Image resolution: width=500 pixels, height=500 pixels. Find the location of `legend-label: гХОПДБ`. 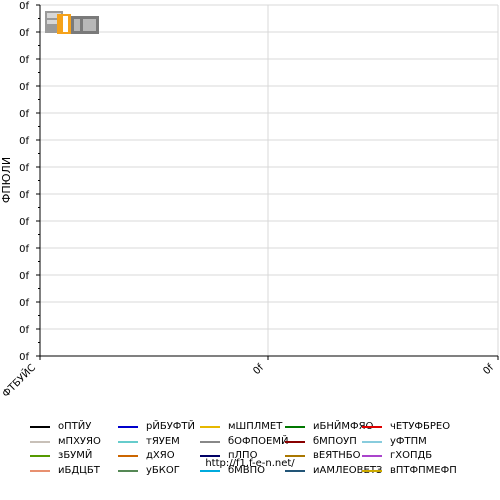

legend-label: гХОПДБ is located at coordinates (411, 455).